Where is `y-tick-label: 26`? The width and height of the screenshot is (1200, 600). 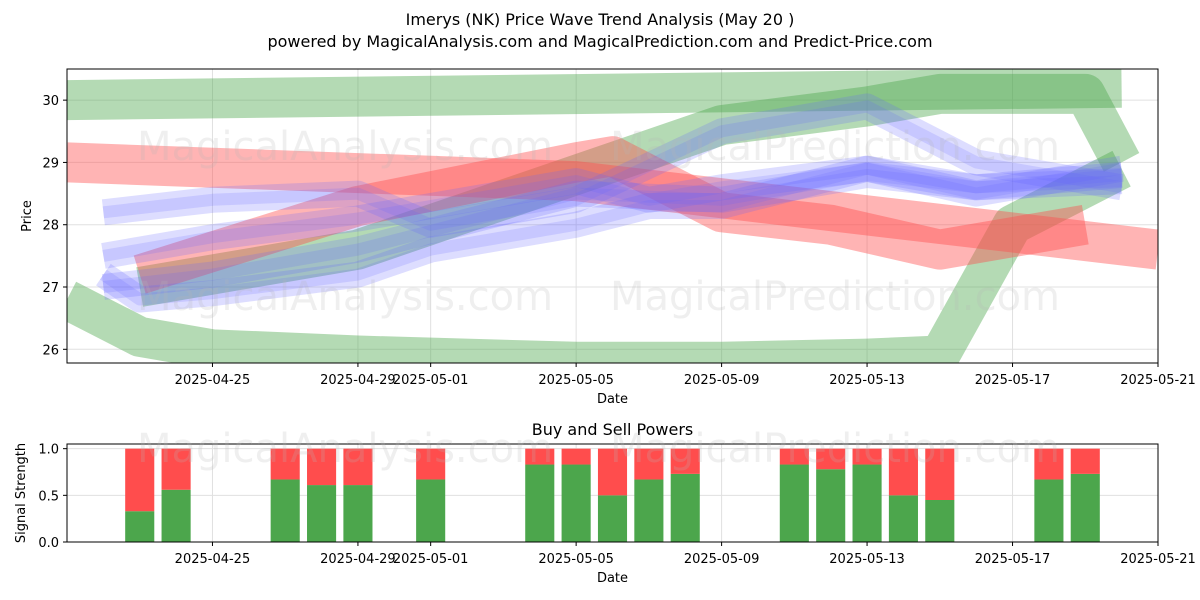
y-tick-label: 26 is located at coordinates (50, 350).